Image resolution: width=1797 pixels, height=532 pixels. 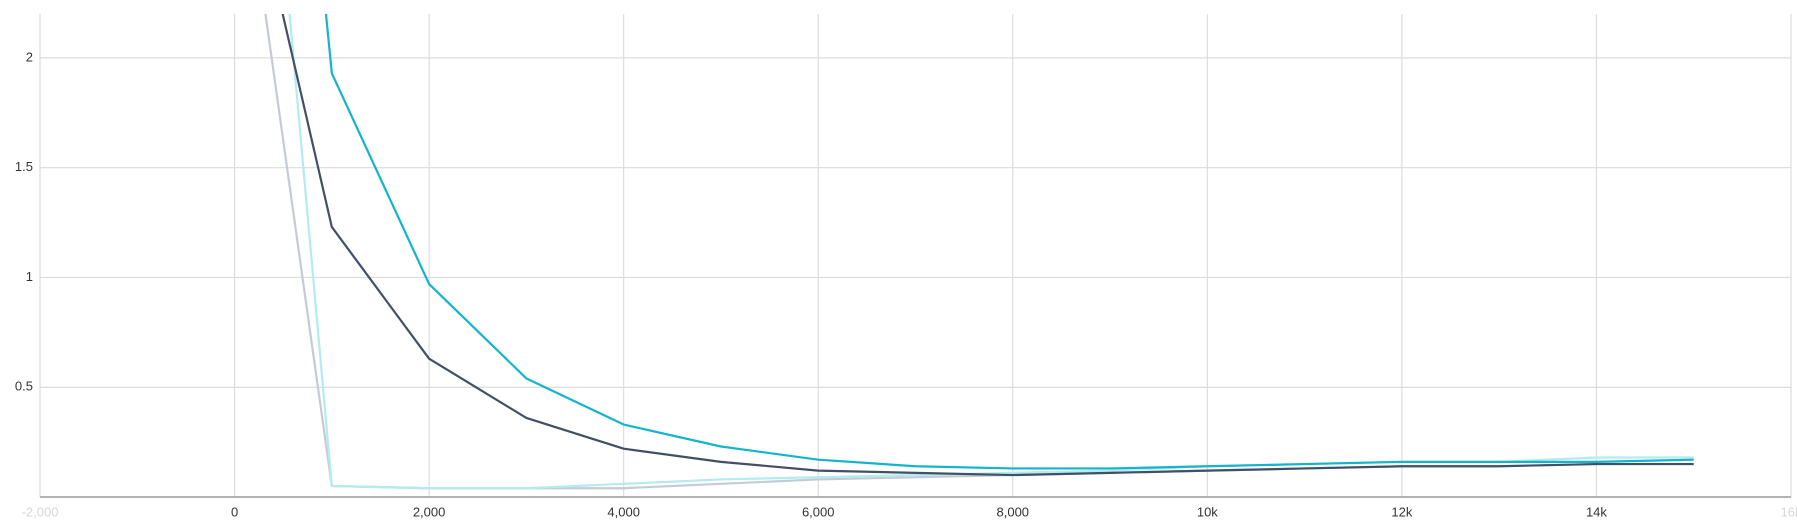 What do you see at coordinates (234, 511) in the screenshot?
I see `x-tick-label: 0` at bounding box center [234, 511].